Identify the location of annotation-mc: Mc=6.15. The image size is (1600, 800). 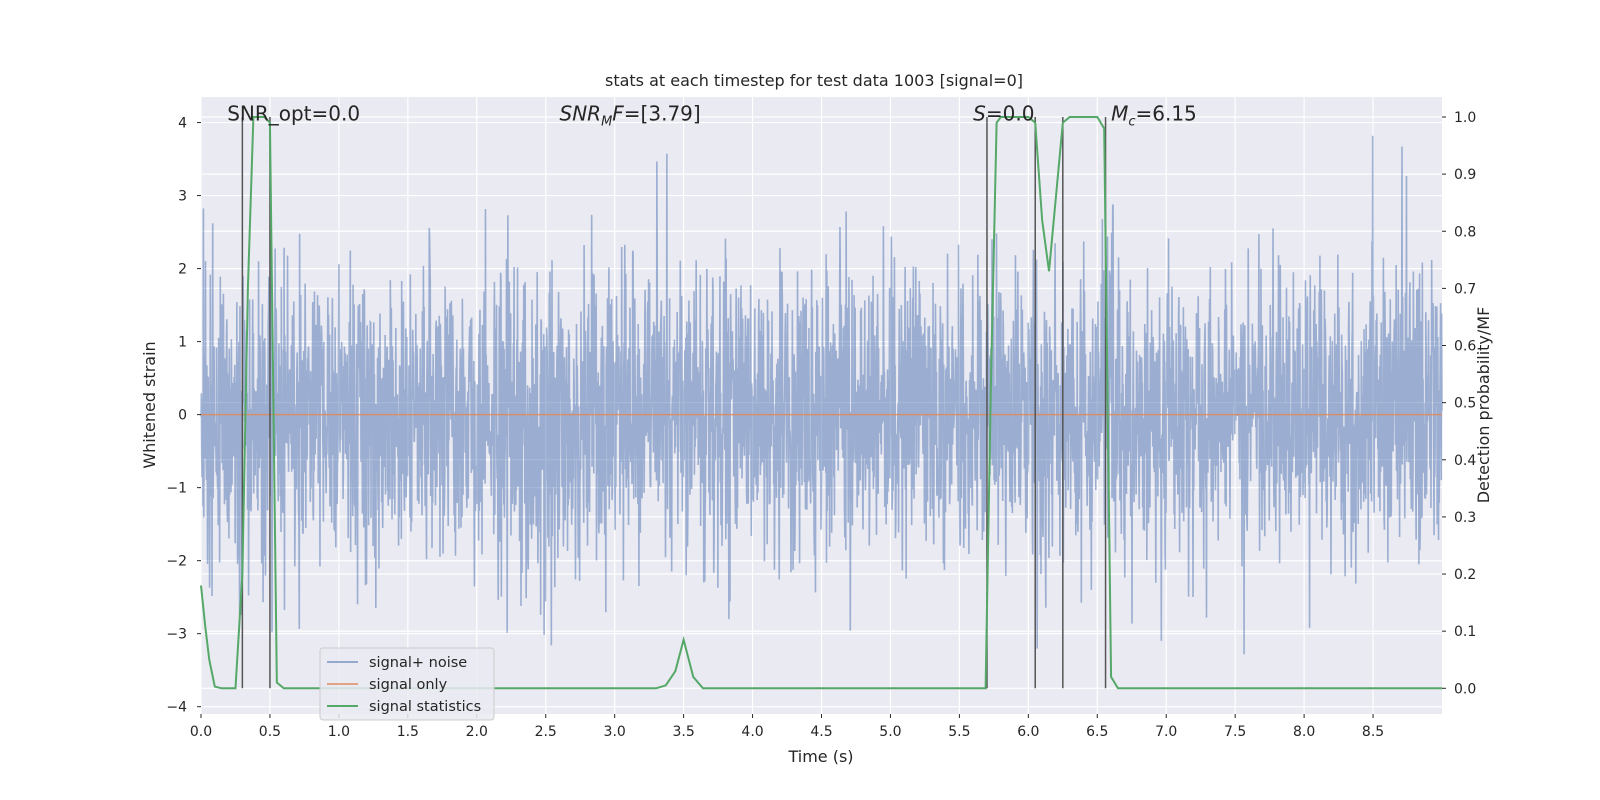
(1154, 115).